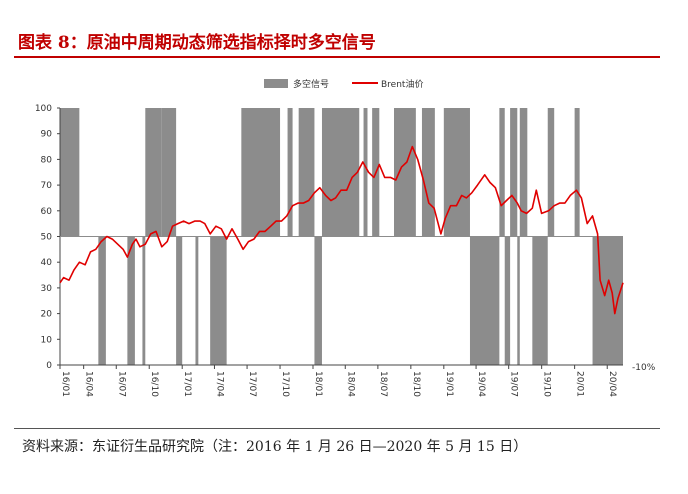 The height and width of the screenshot is (494, 688). I want to click on x-tick-label: 16/10, so click(154, 384).